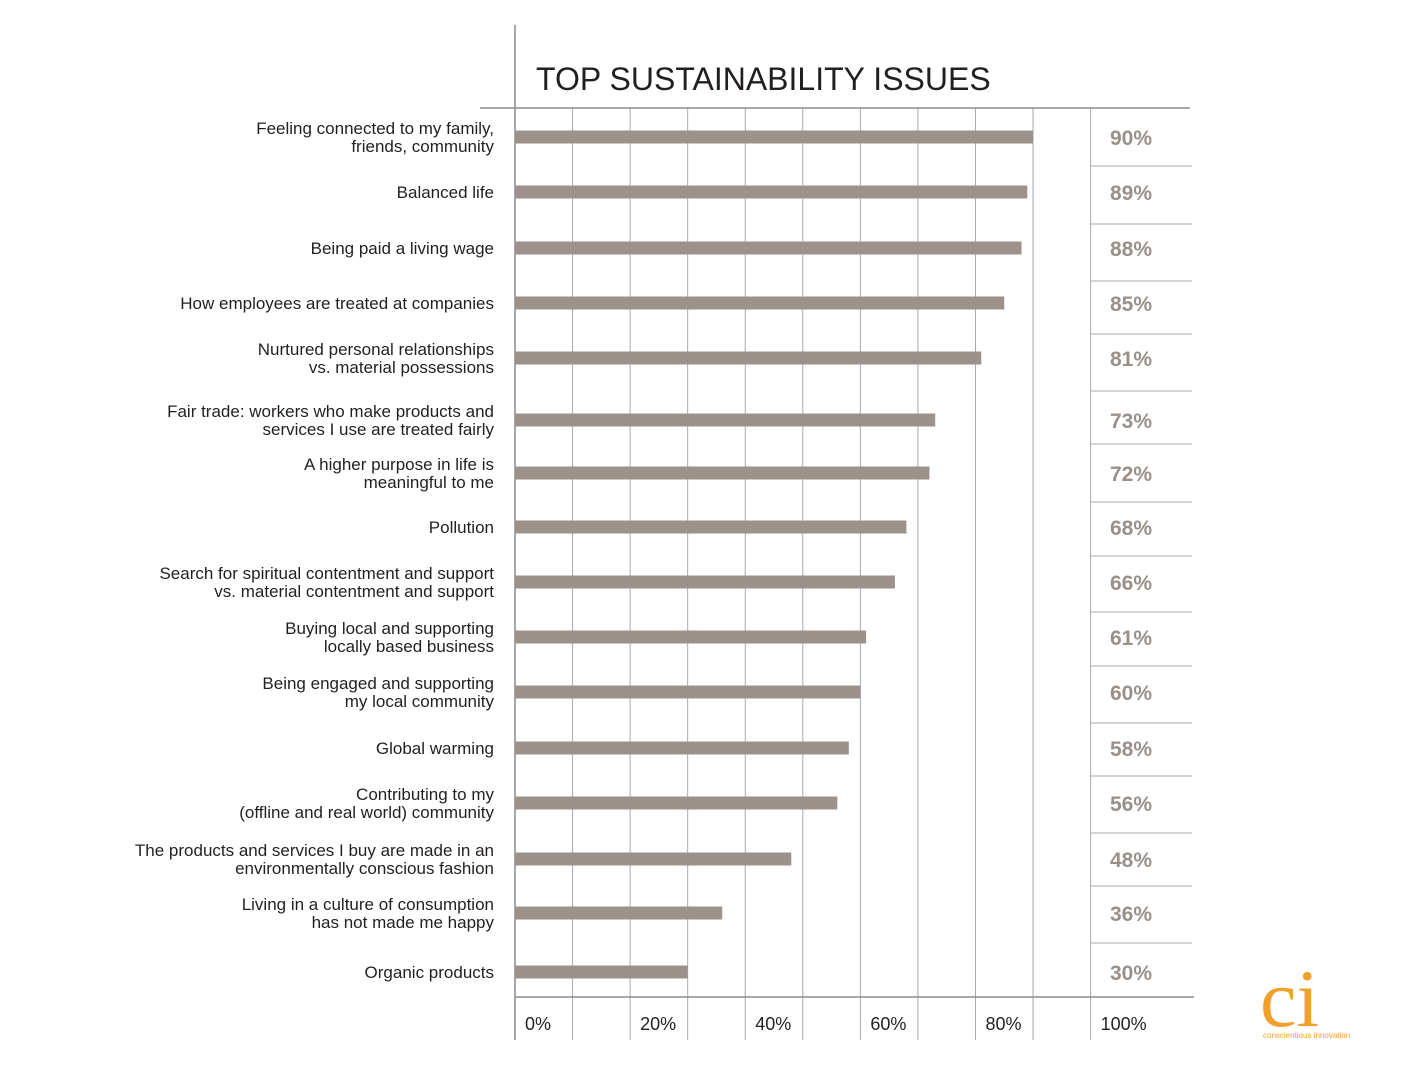  What do you see at coordinates (425, 794) in the screenshot?
I see `category-label-line: Contributing to my` at bounding box center [425, 794].